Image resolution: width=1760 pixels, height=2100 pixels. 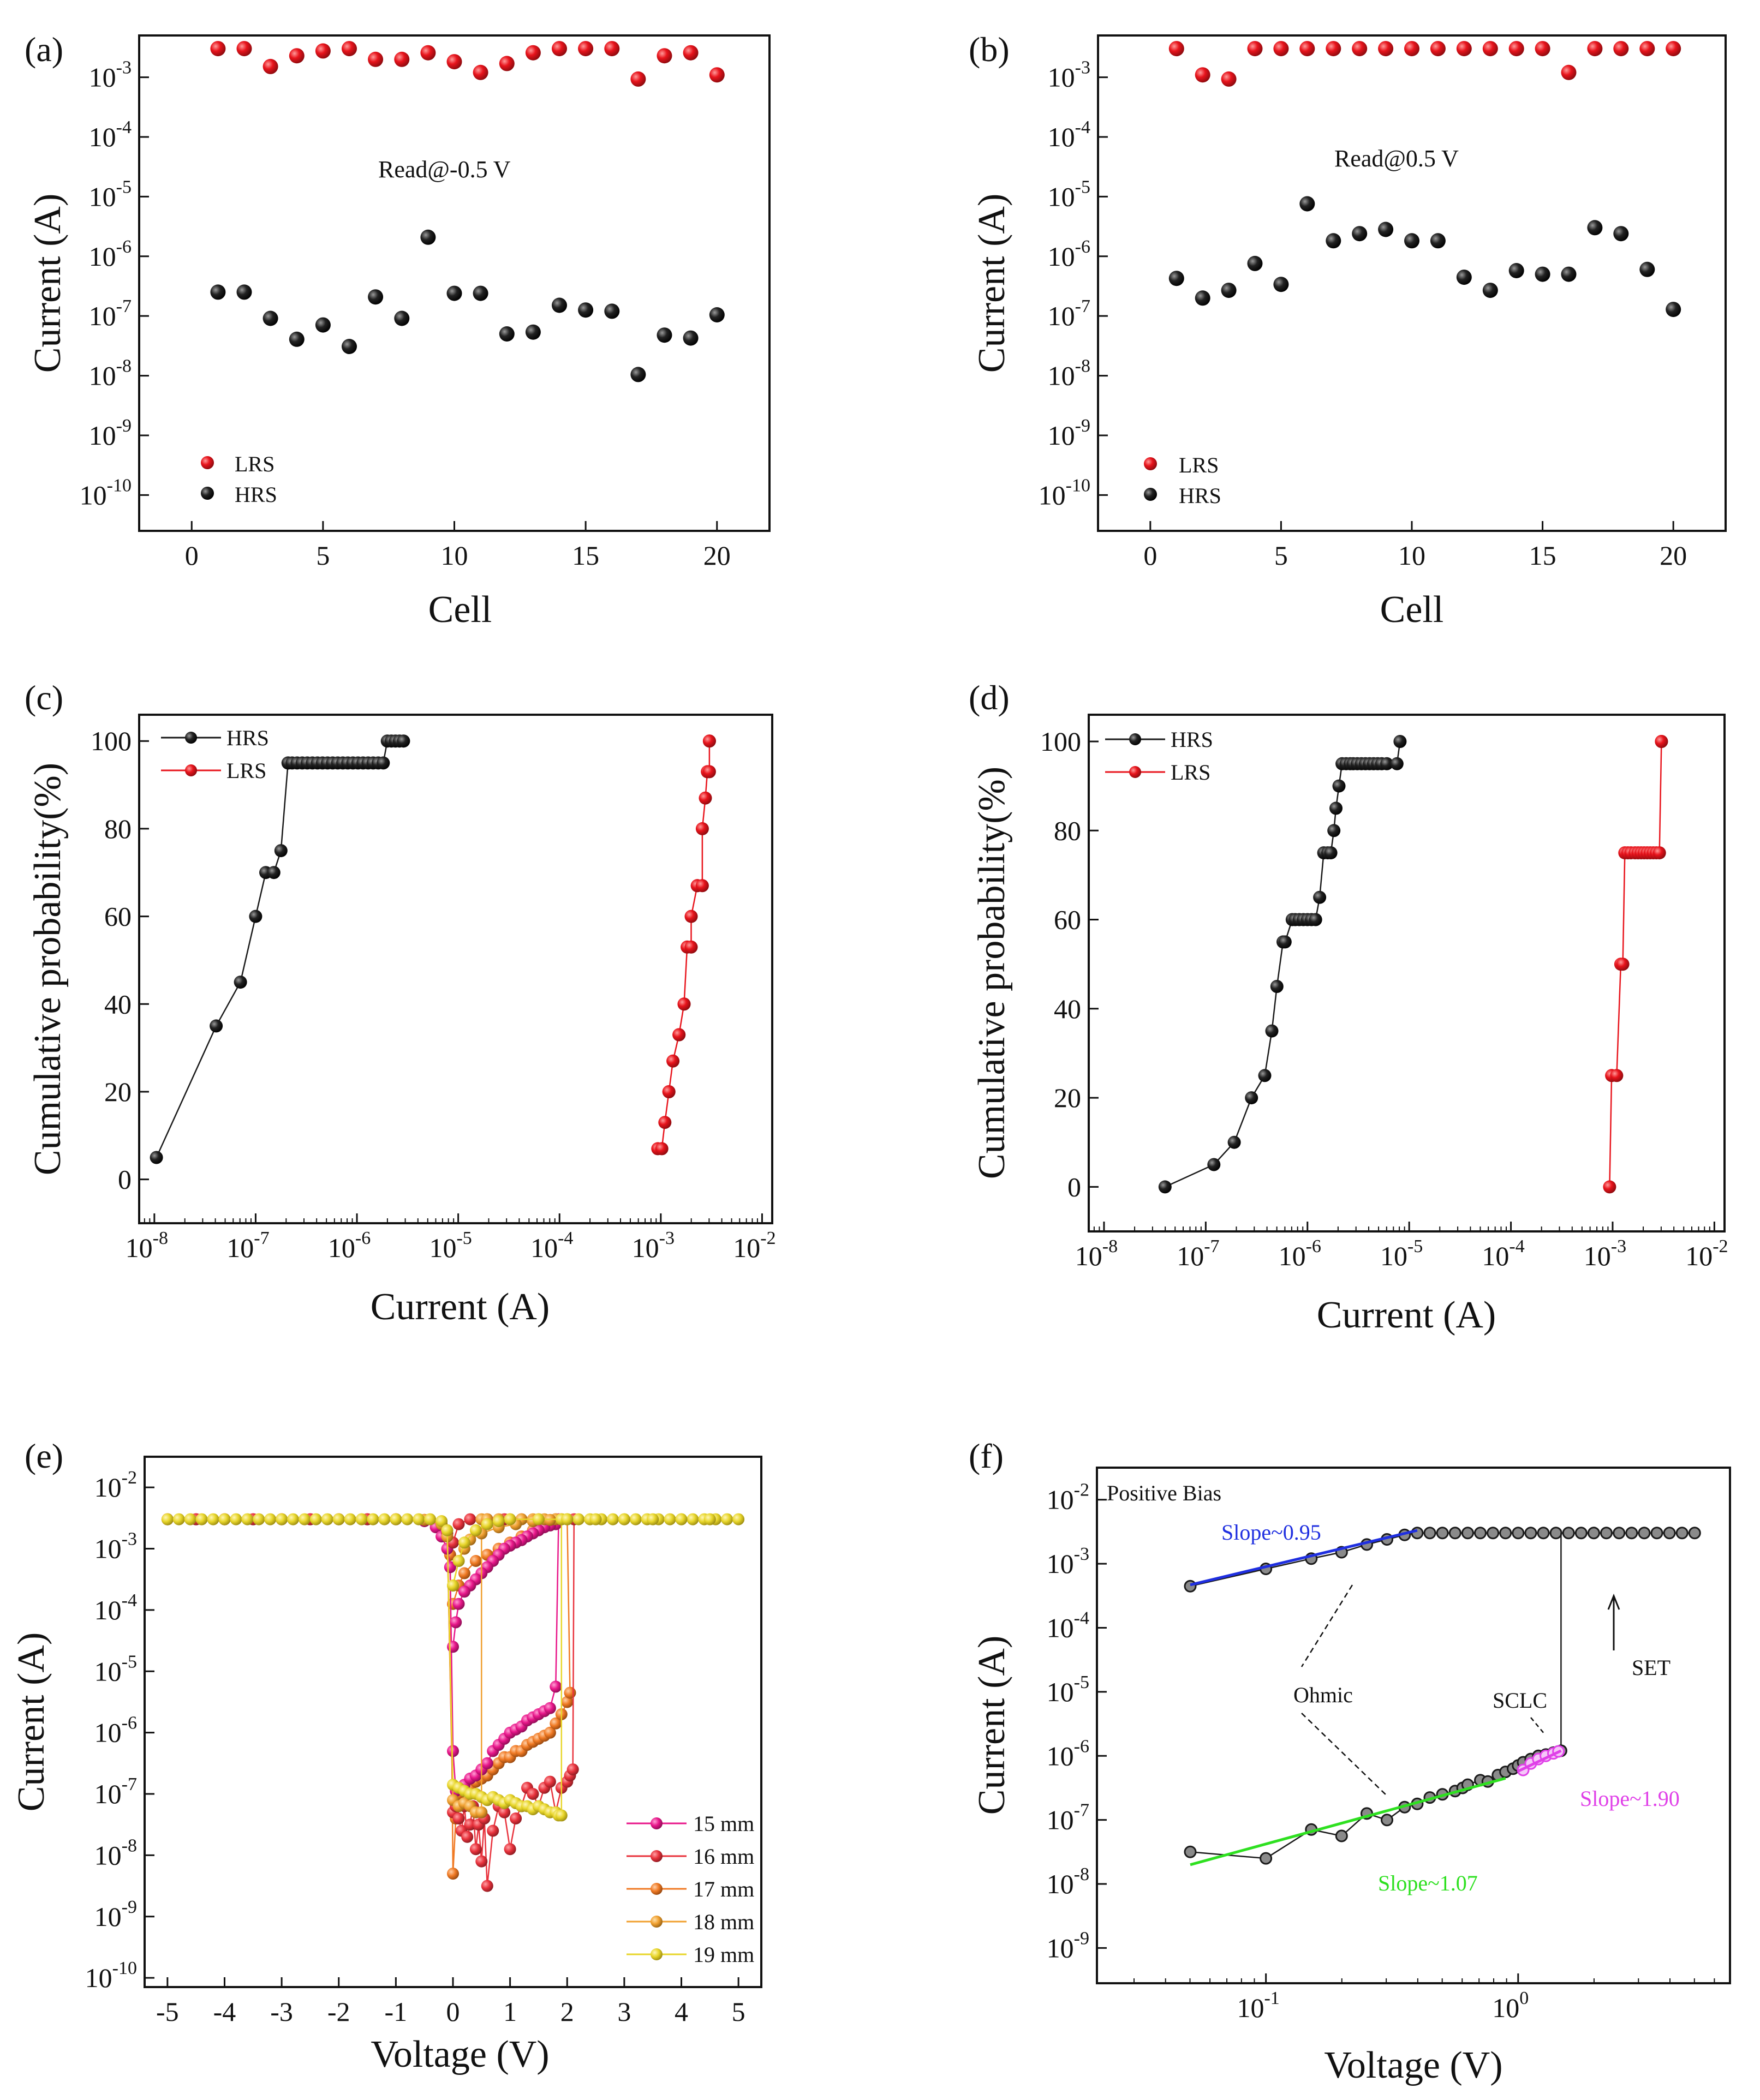 I want to click on y-tick-label: 80, so click(x=118, y=828).